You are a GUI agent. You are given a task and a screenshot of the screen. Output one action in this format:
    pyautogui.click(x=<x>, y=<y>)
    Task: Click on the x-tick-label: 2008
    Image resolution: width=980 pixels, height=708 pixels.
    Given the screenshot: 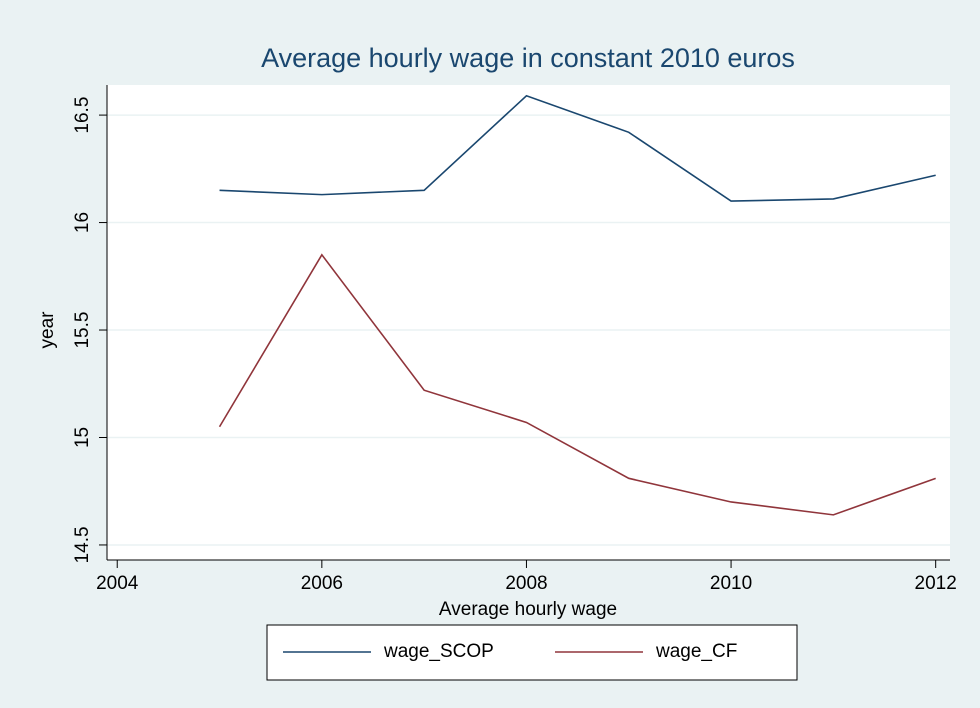 What is the action you would take?
    pyautogui.click(x=526, y=583)
    